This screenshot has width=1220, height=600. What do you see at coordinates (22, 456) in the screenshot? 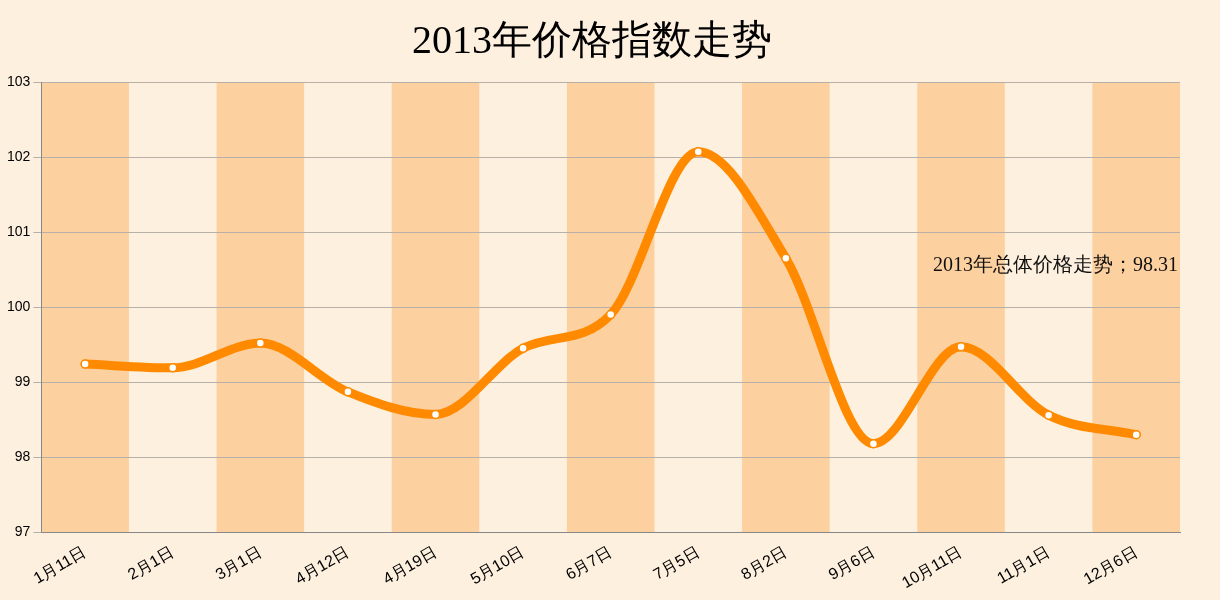
I see `y-tick-label: 98` at bounding box center [22, 456].